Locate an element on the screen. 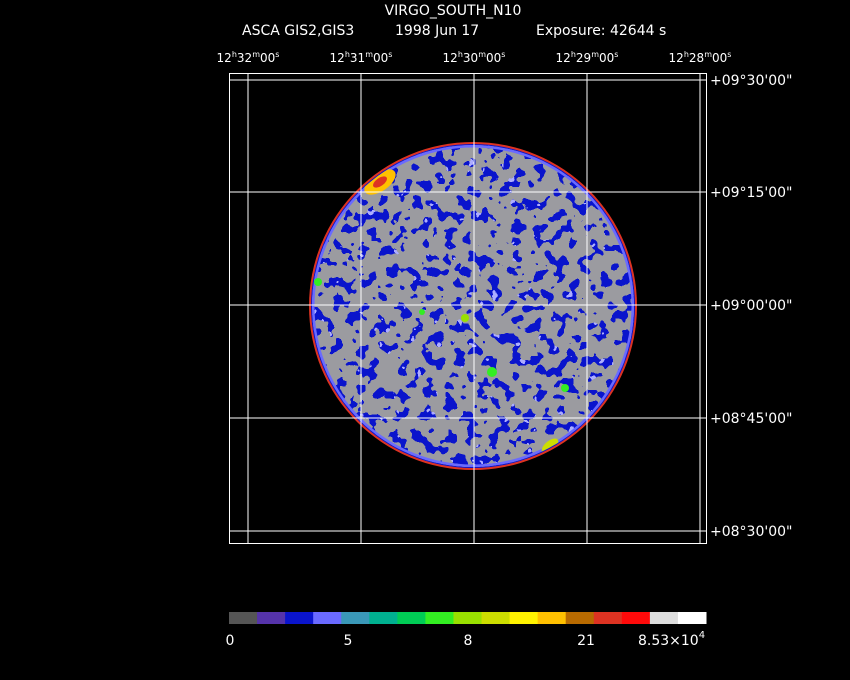 The width and height of the screenshot is (850, 680). title: VIRGO_SOUTH_N10 is located at coordinates (453, 11).